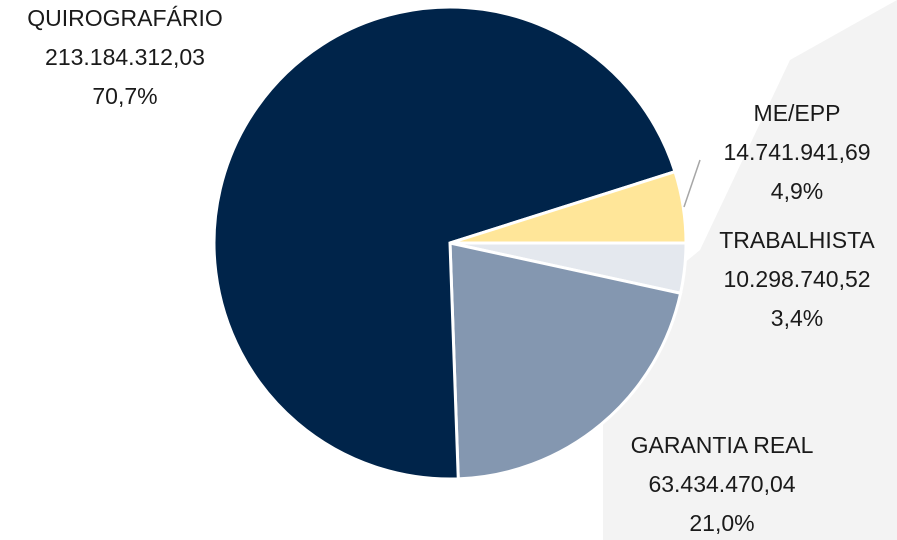 The width and height of the screenshot is (897, 540). I want to click on category-label: QUIROGRAFÁRIO, so click(125, 18).